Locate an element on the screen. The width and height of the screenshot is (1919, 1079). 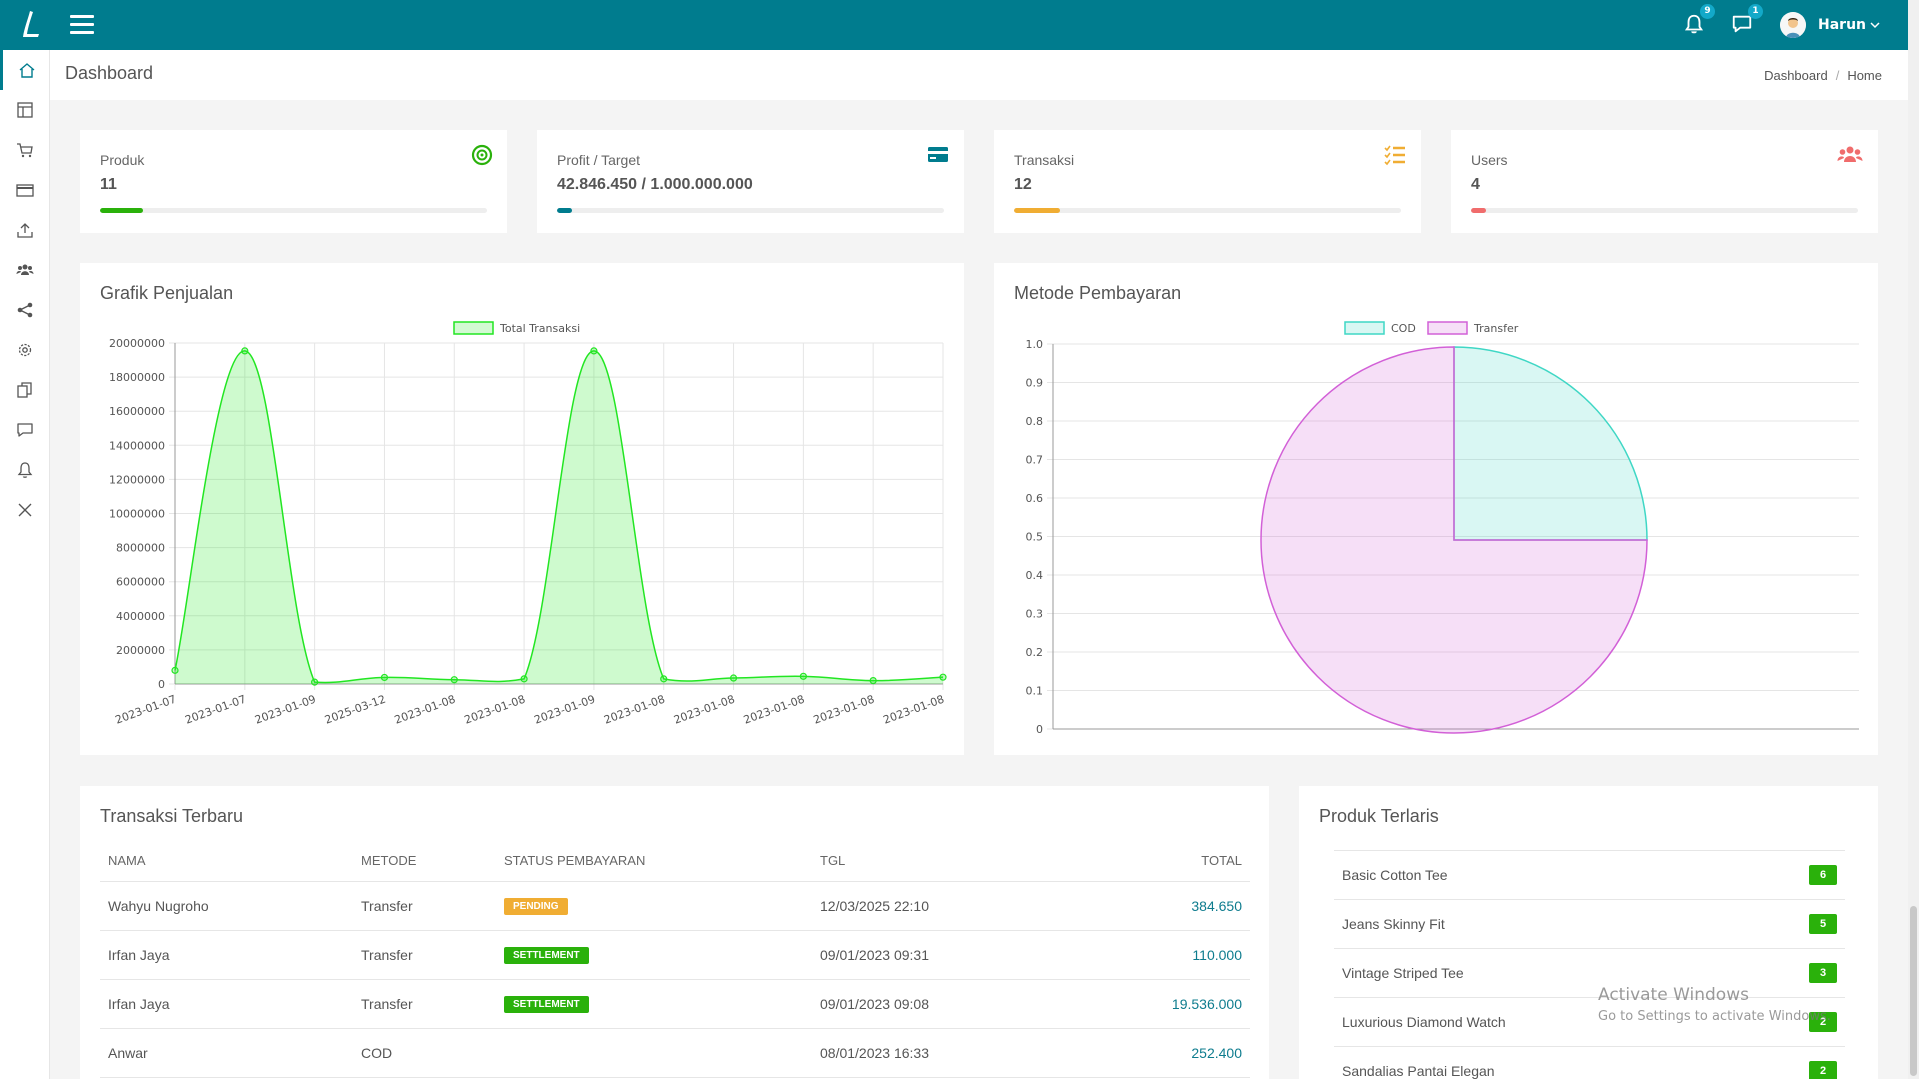
breadcrumb-dashboard-link: Dashboard is located at coordinates (1796, 75).